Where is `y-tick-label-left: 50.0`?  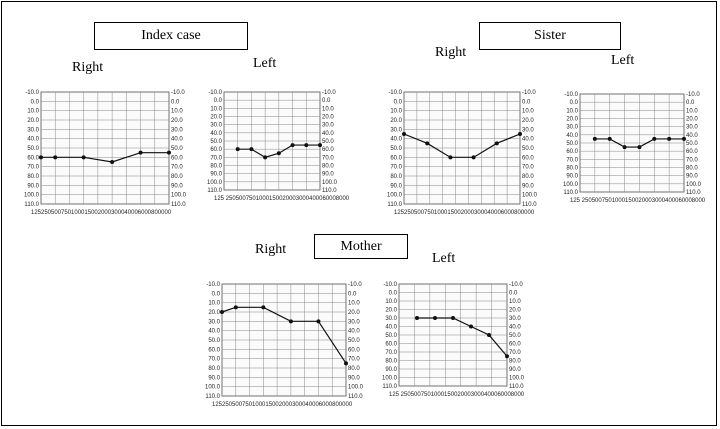 y-tick-label-left: 50.0 is located at coordinates (214, 341).